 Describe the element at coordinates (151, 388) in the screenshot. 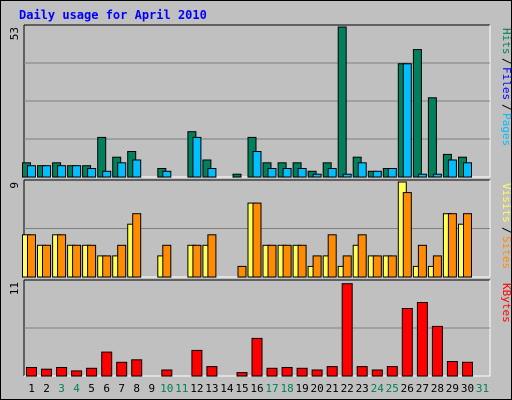

I see `x-tick-label-day-9: 9` at that location.